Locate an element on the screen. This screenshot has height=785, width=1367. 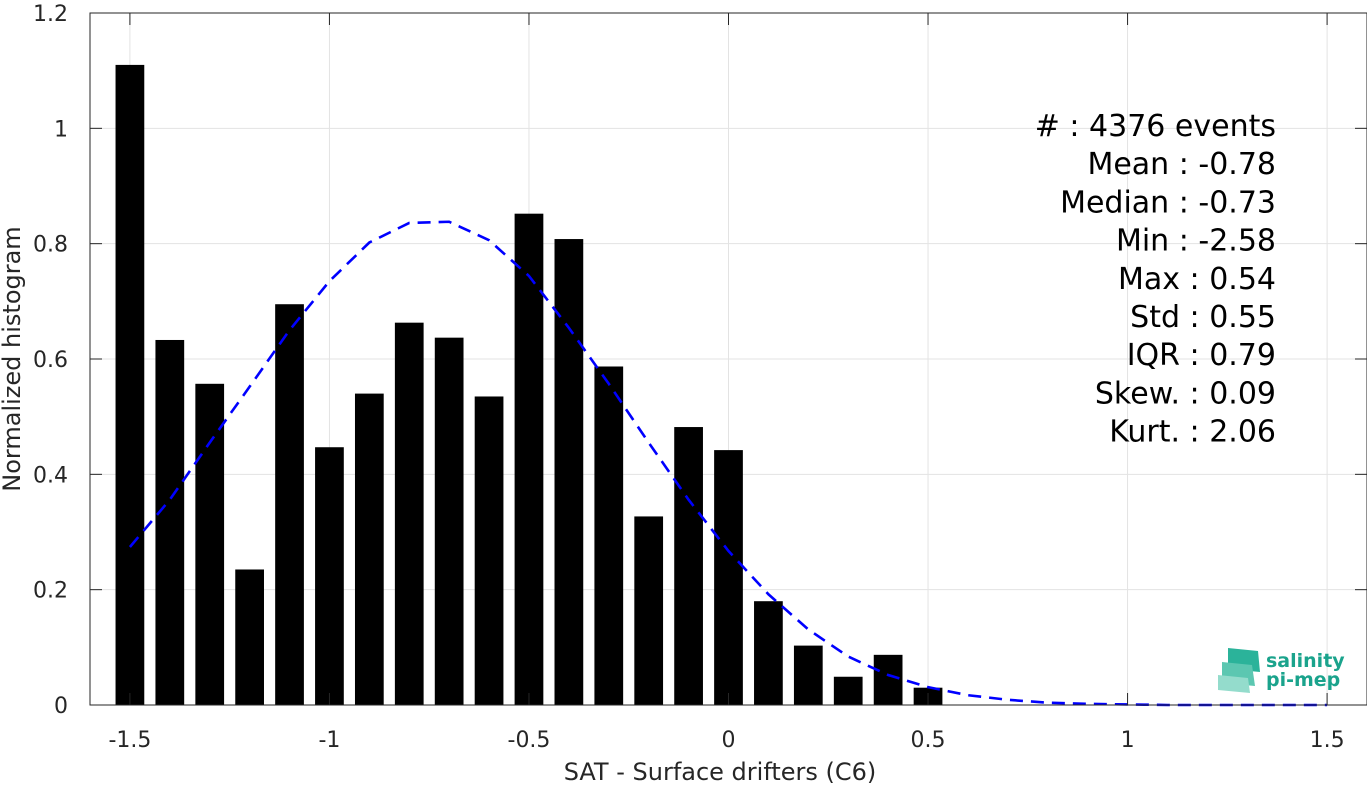
x-tick-label: 1.5 is located at coordinates (1327, 740).